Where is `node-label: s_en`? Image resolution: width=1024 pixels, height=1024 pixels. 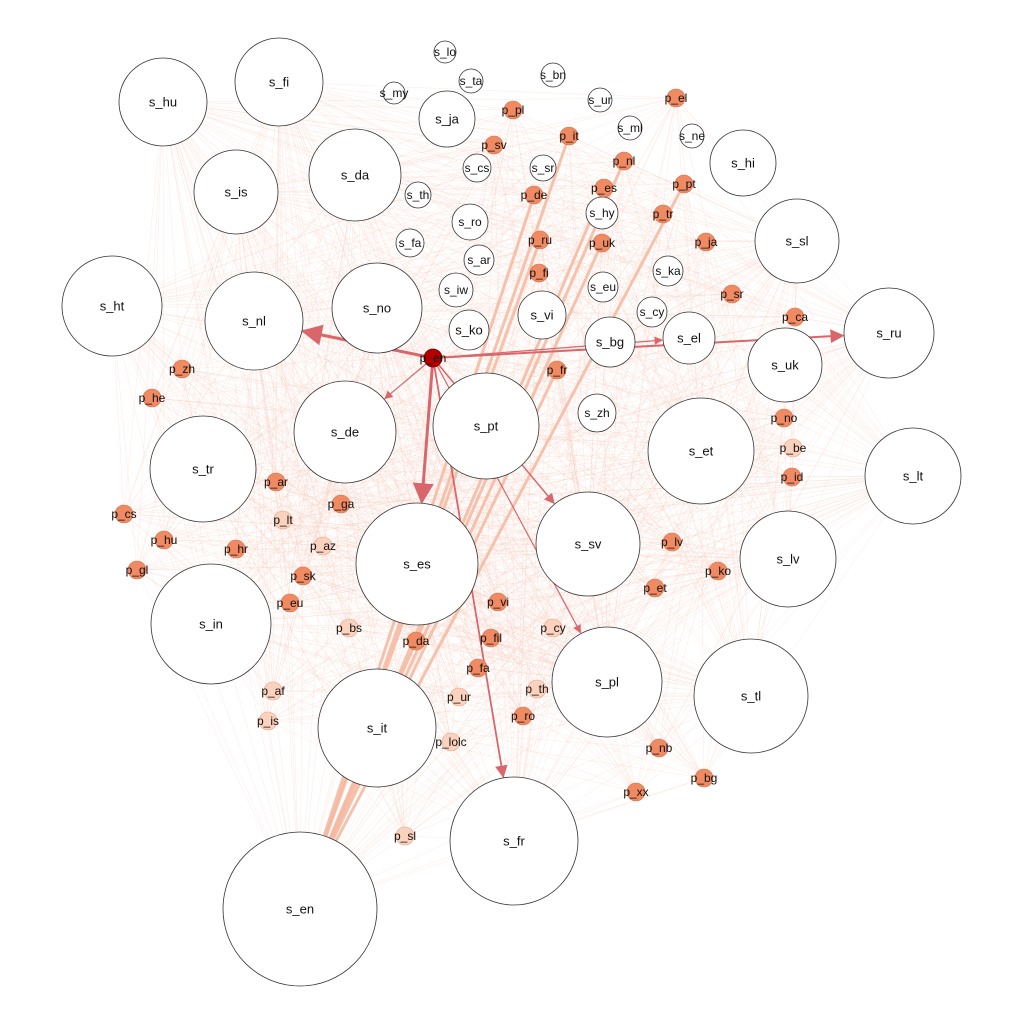 node-label: s_en is located at coordinates (300, 909).